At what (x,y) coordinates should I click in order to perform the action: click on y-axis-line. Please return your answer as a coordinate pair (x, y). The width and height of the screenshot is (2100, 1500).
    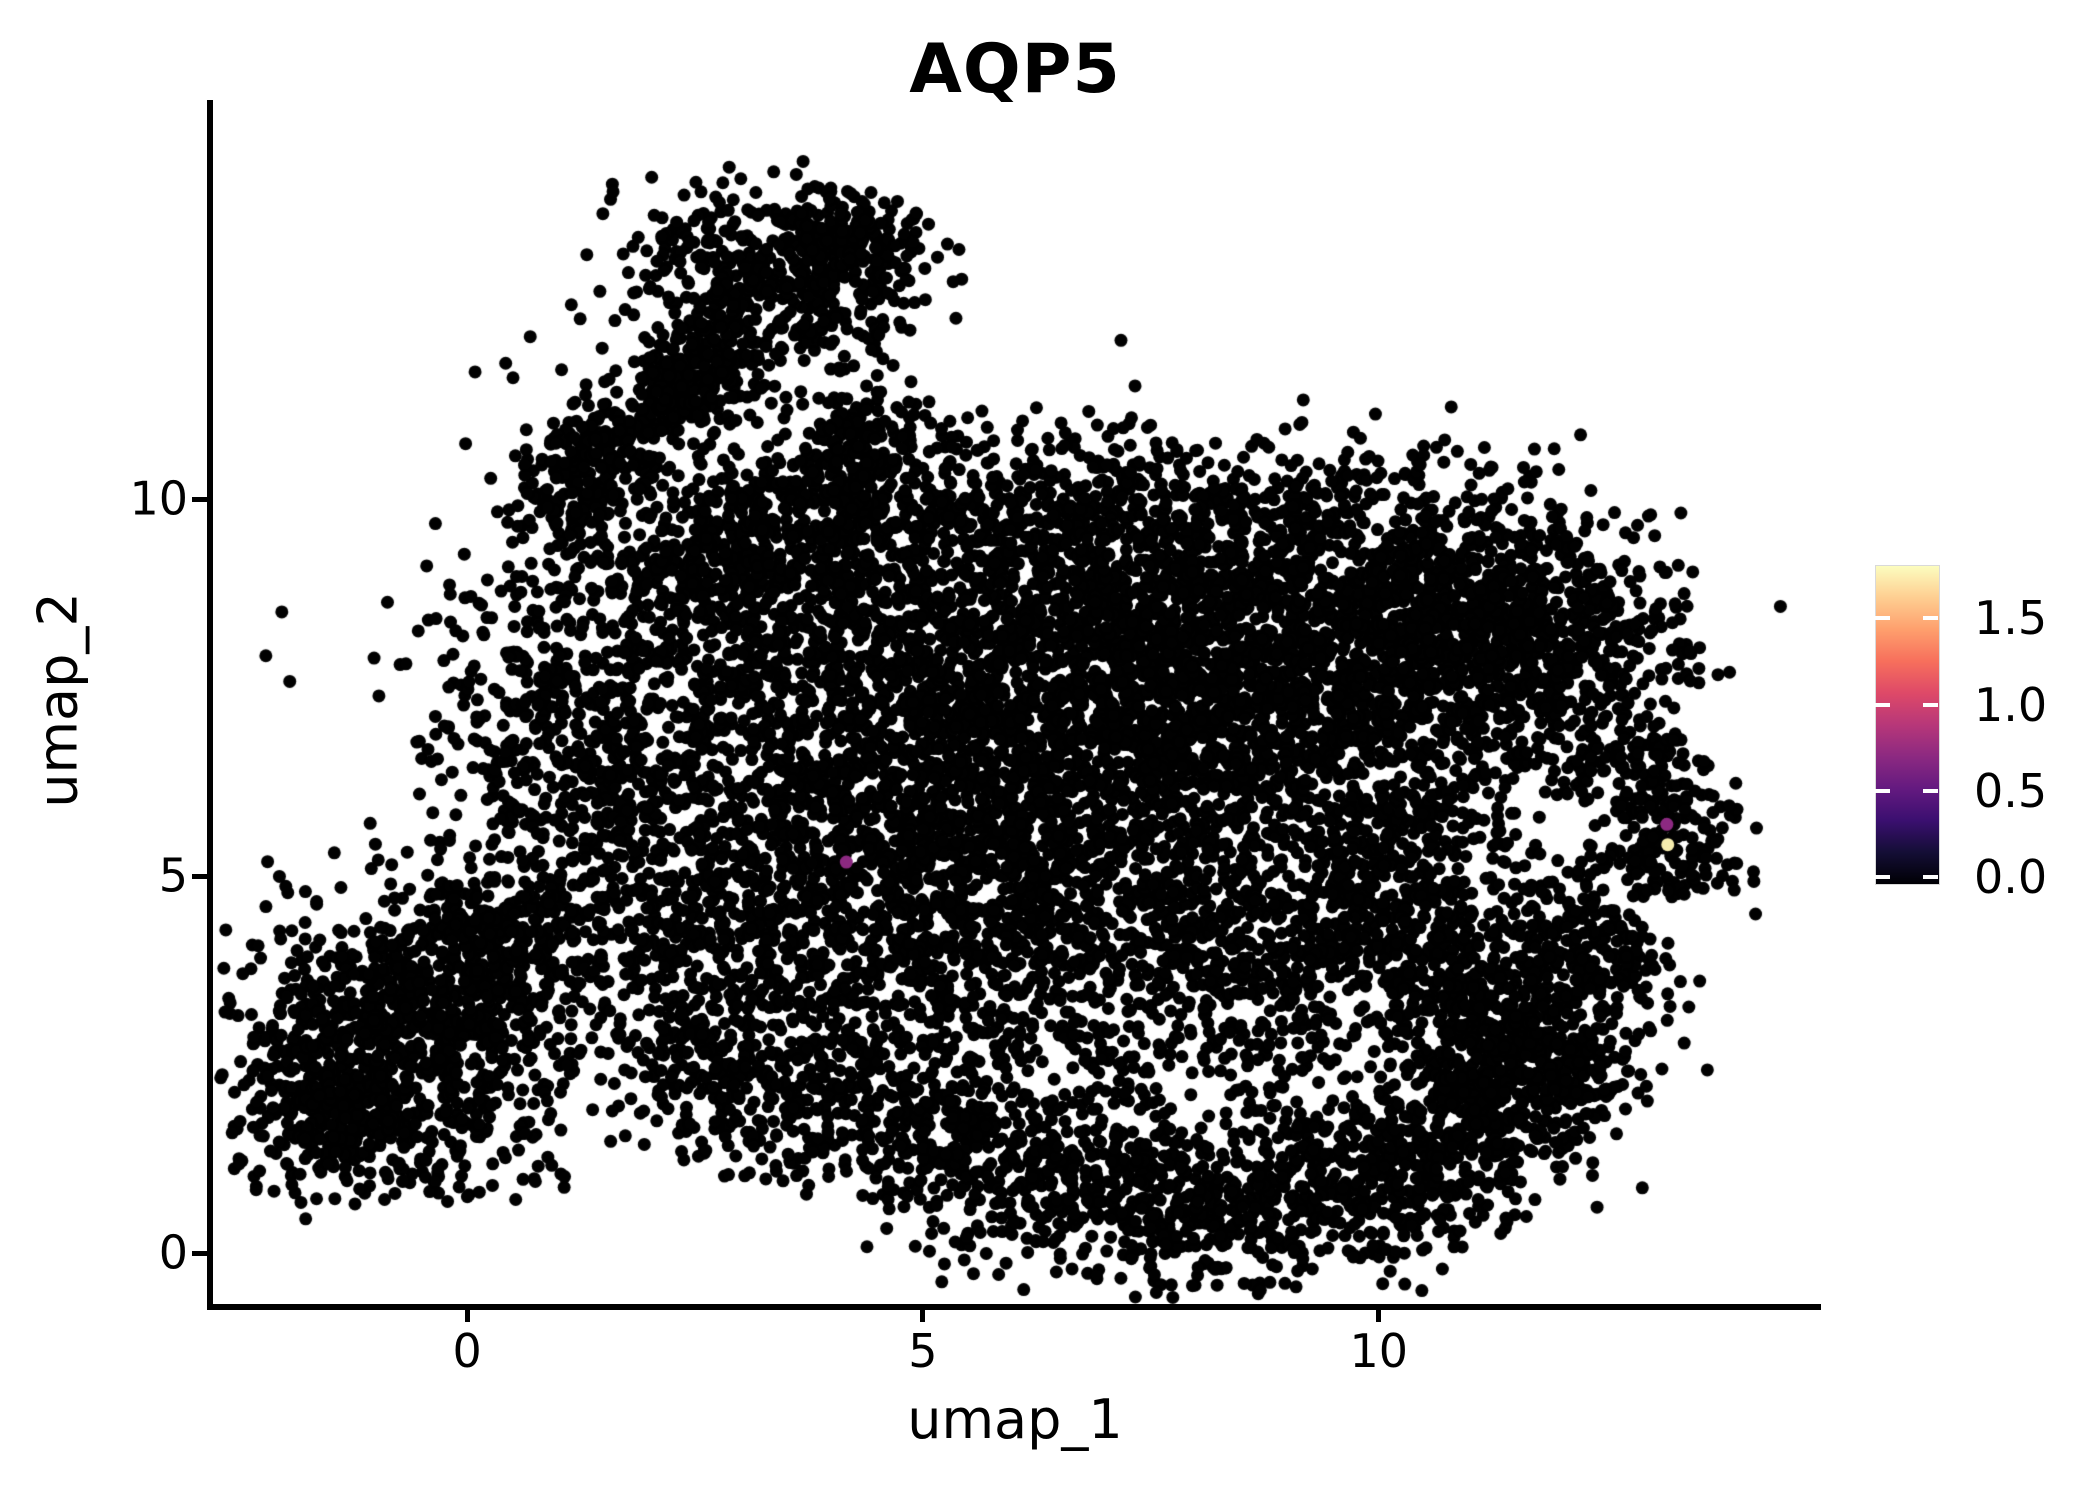
    Looking at the image, I should click on (210, 705).